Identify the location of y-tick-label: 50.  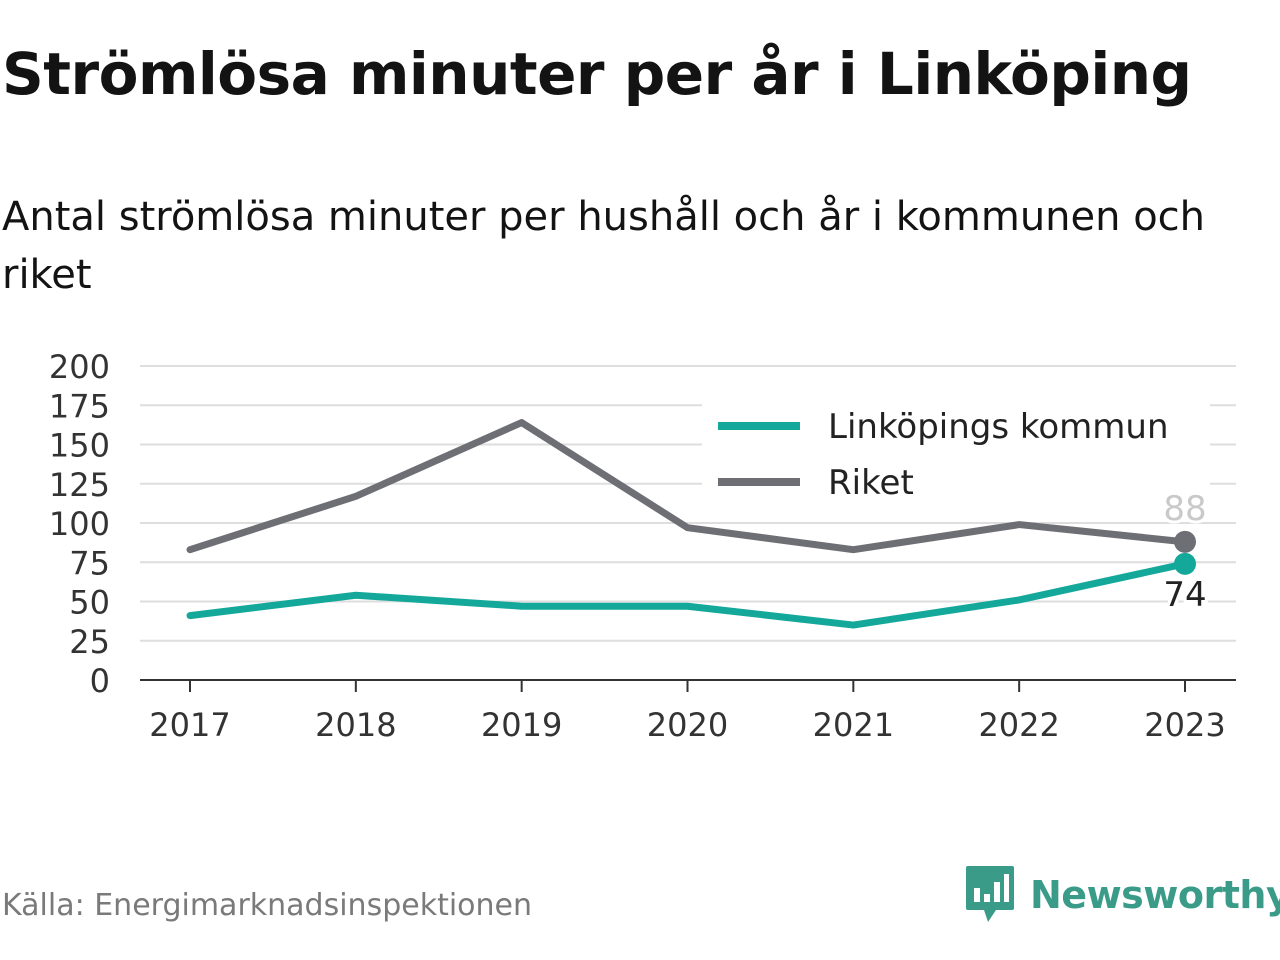
(89, 603).